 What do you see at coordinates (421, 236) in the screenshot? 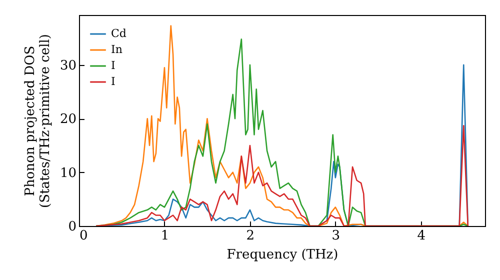
I see `x-tick-label: 4` at bounding box center [421, 236].